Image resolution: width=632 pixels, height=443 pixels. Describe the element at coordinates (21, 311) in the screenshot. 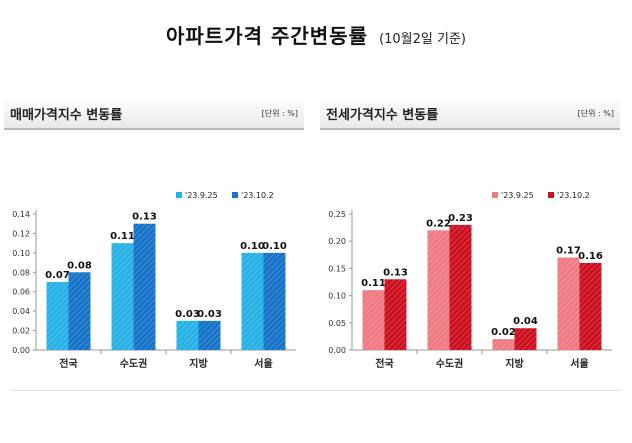

I see `y-tick-label: 0.04` at that location.